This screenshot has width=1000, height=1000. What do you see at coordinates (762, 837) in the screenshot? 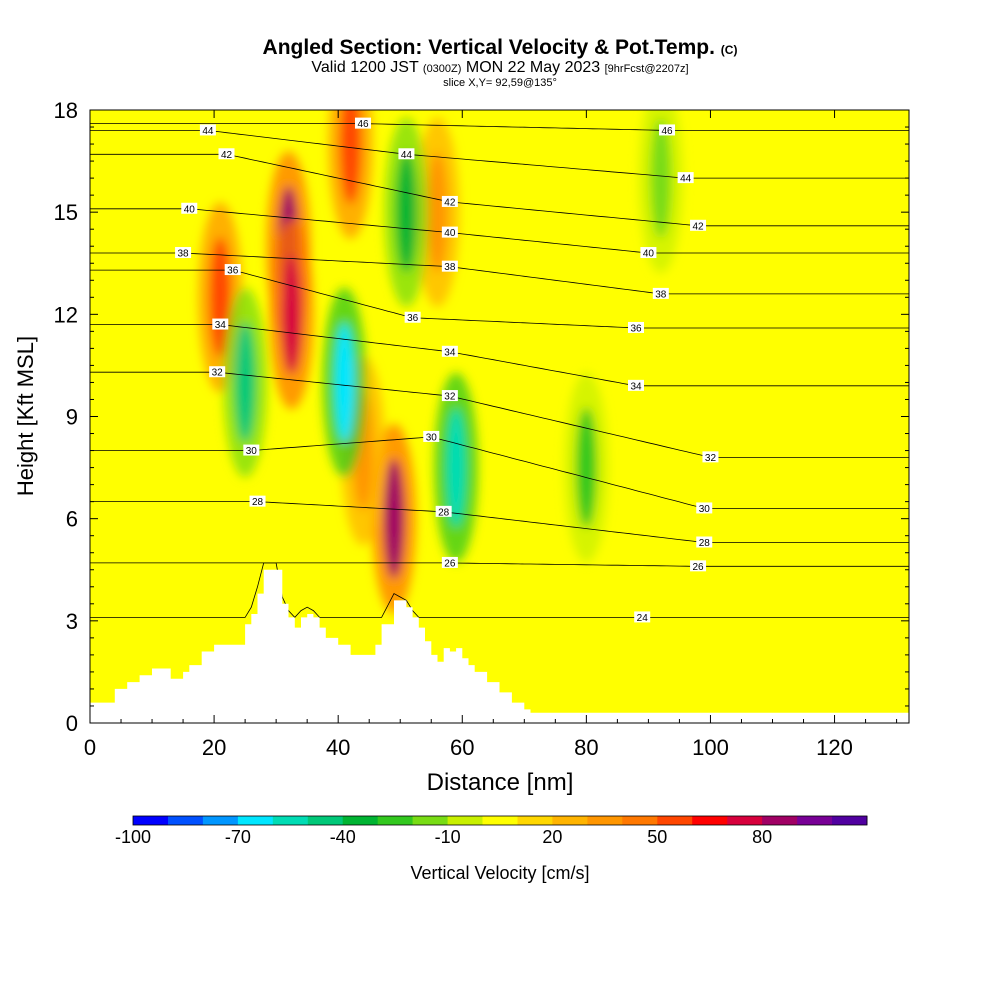
I see `colorbar-tick-label: 80` at bounding box center [762, 837].